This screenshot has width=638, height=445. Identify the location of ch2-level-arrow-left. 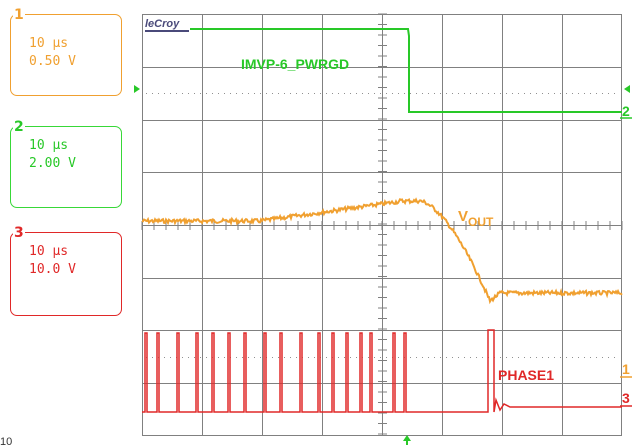
(137, 89).